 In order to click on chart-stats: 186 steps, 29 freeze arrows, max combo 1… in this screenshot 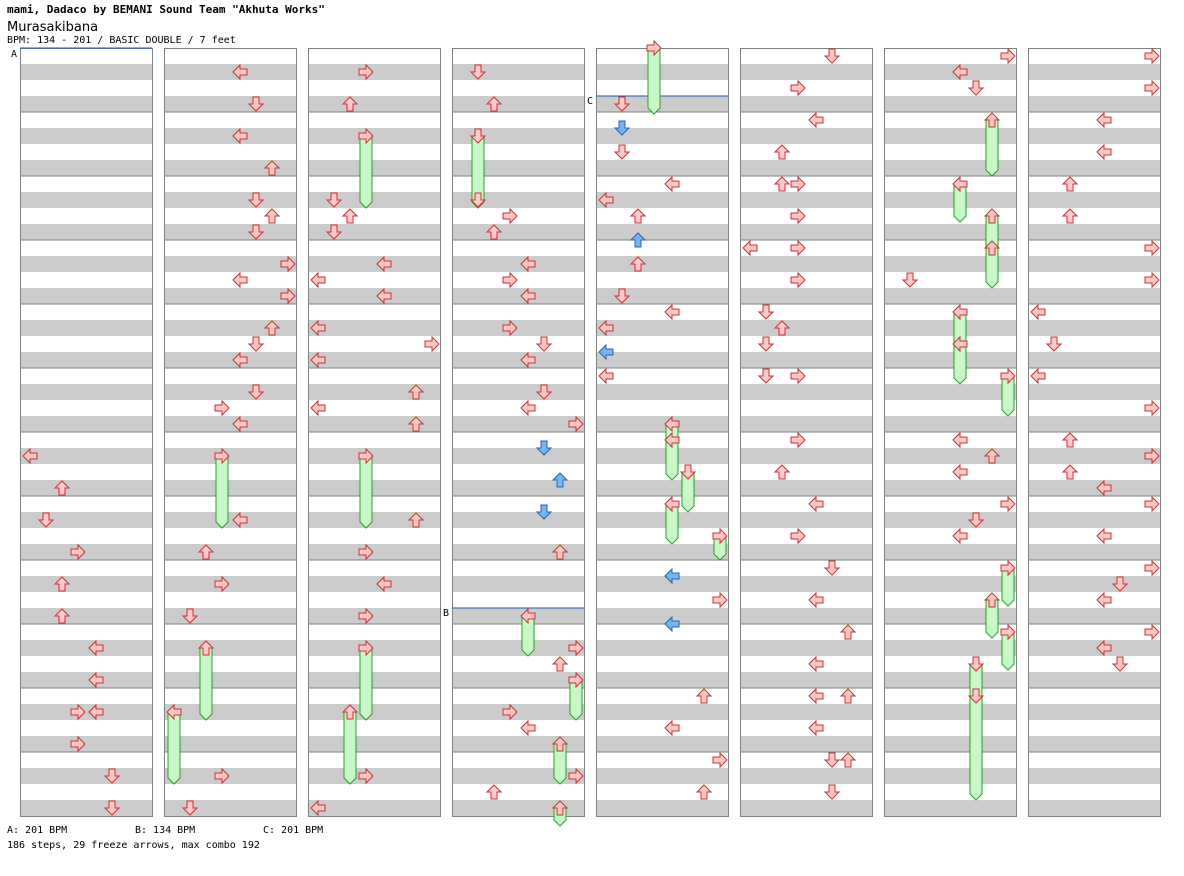, I will do `click(133, 845)`.